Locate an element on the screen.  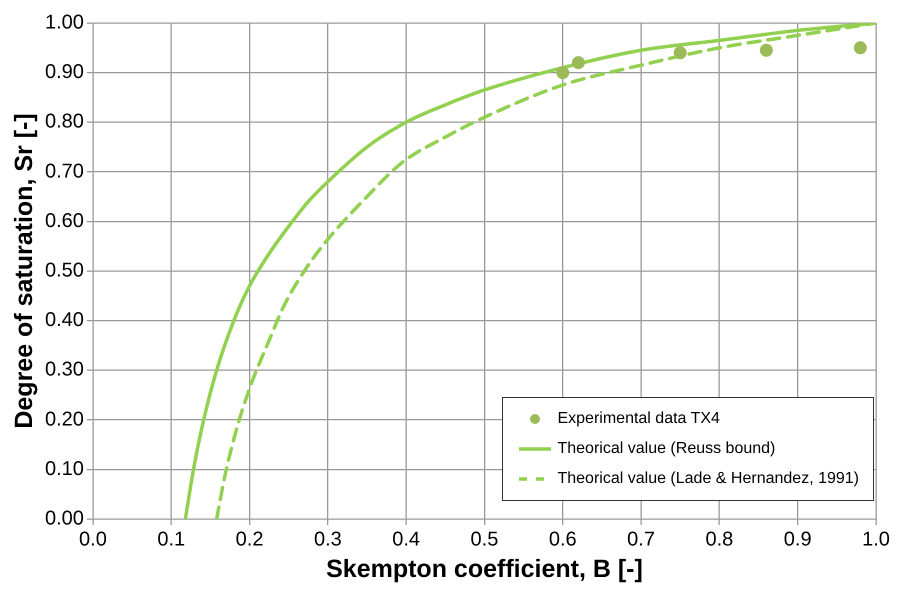
x-tick-label: 0.4 is located at coordinates (406, 539).